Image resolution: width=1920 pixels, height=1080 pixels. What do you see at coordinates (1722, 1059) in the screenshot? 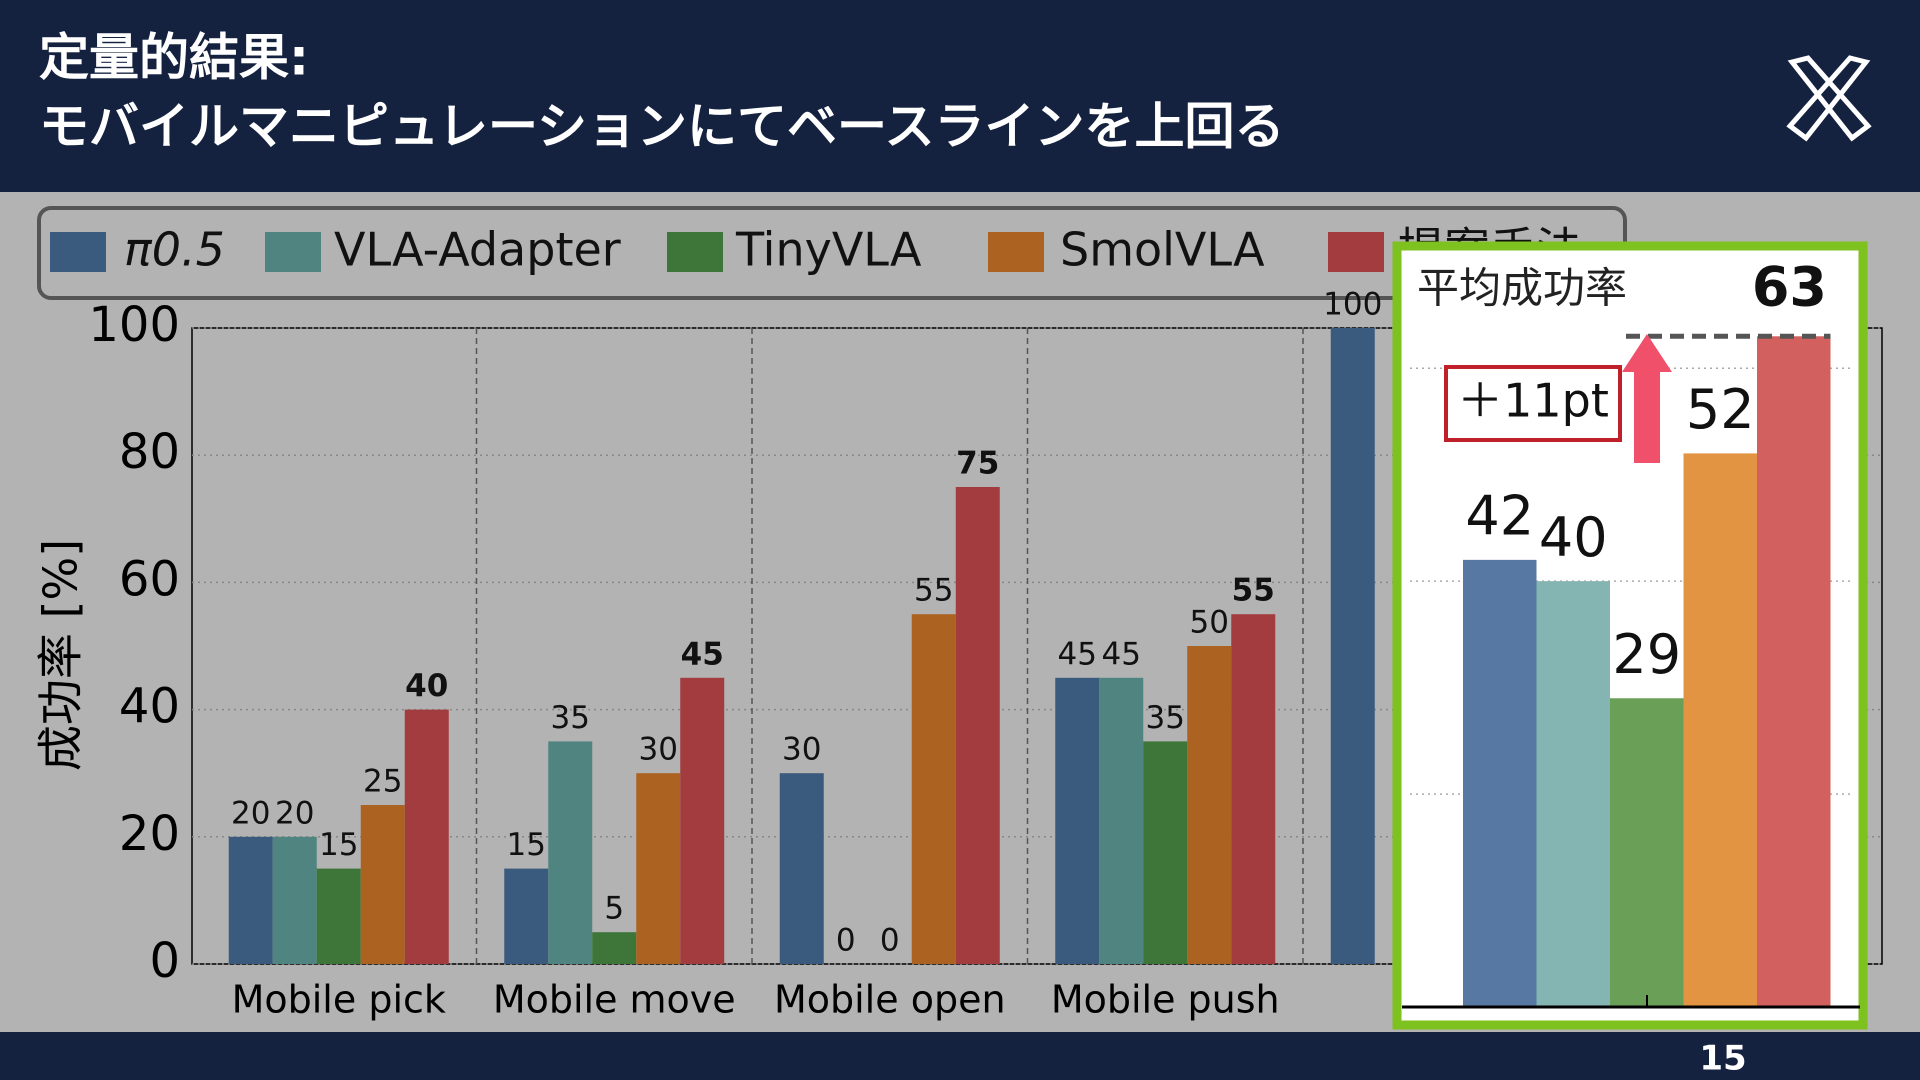
I see `page-number: 15` at bounding box center [1722, 1059].